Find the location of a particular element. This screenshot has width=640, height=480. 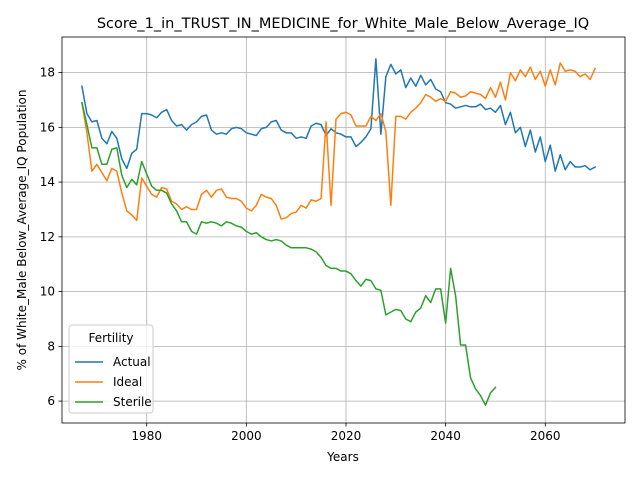

legend-entry-sterile: Sterile is located at coordinates (132, 402).